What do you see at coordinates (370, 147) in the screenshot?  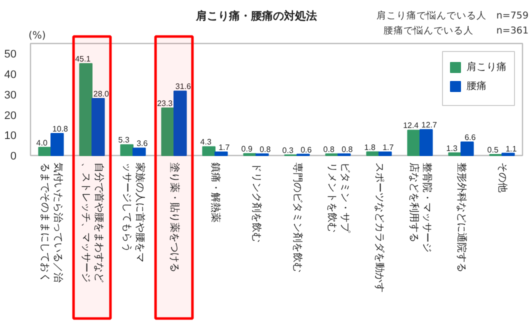 I see `data-label: 1.8` at bounding box center [370, 147].